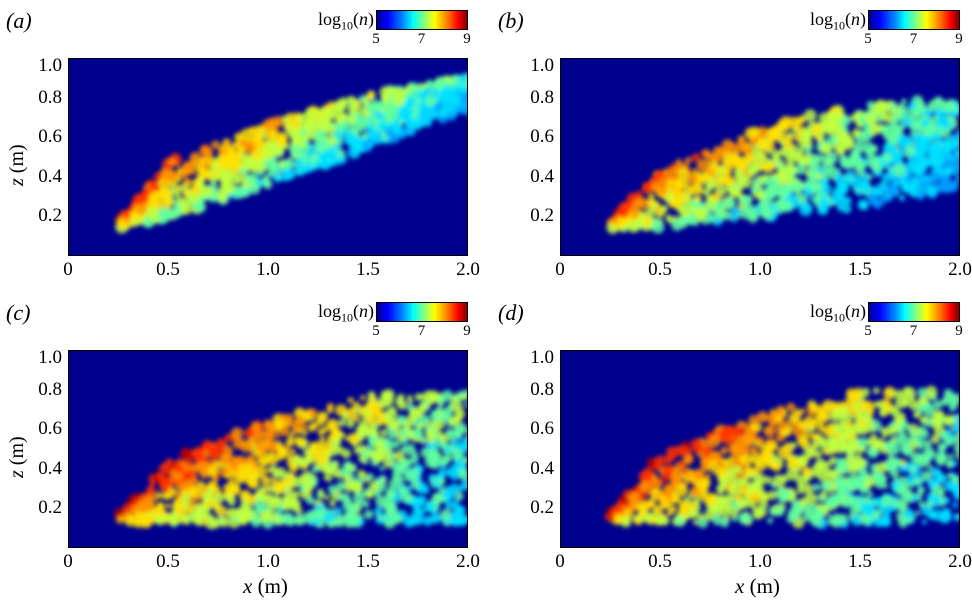 The image size is (972, 602). What do you see at coordinates (959, 39) in the screenshot?
I see `colorbar-tick-label: 9` at bounding box center [959, 39].